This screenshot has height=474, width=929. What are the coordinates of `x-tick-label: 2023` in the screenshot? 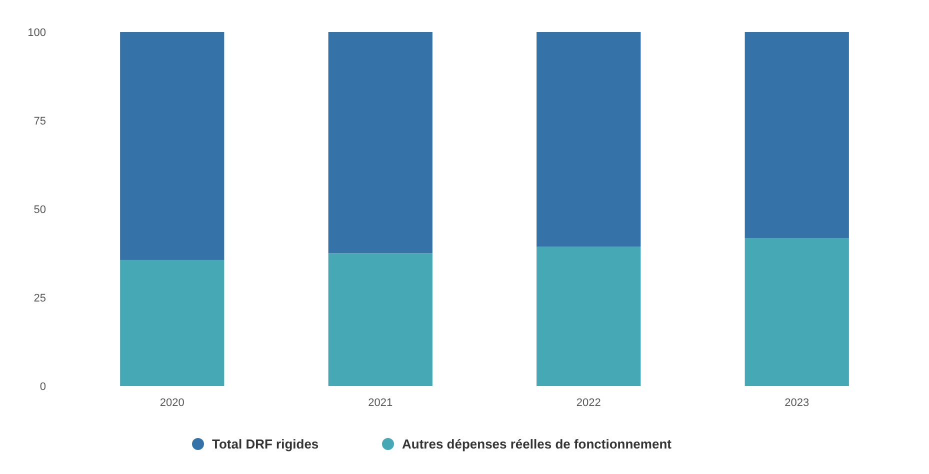 It's located at (797, 403).